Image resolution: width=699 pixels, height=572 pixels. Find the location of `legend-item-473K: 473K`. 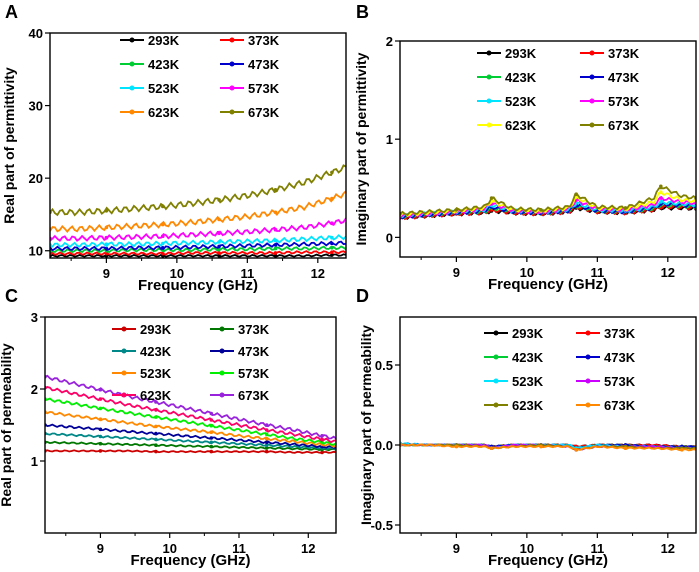

legend-item-473K: 473K is located at coordinates (610, 77).